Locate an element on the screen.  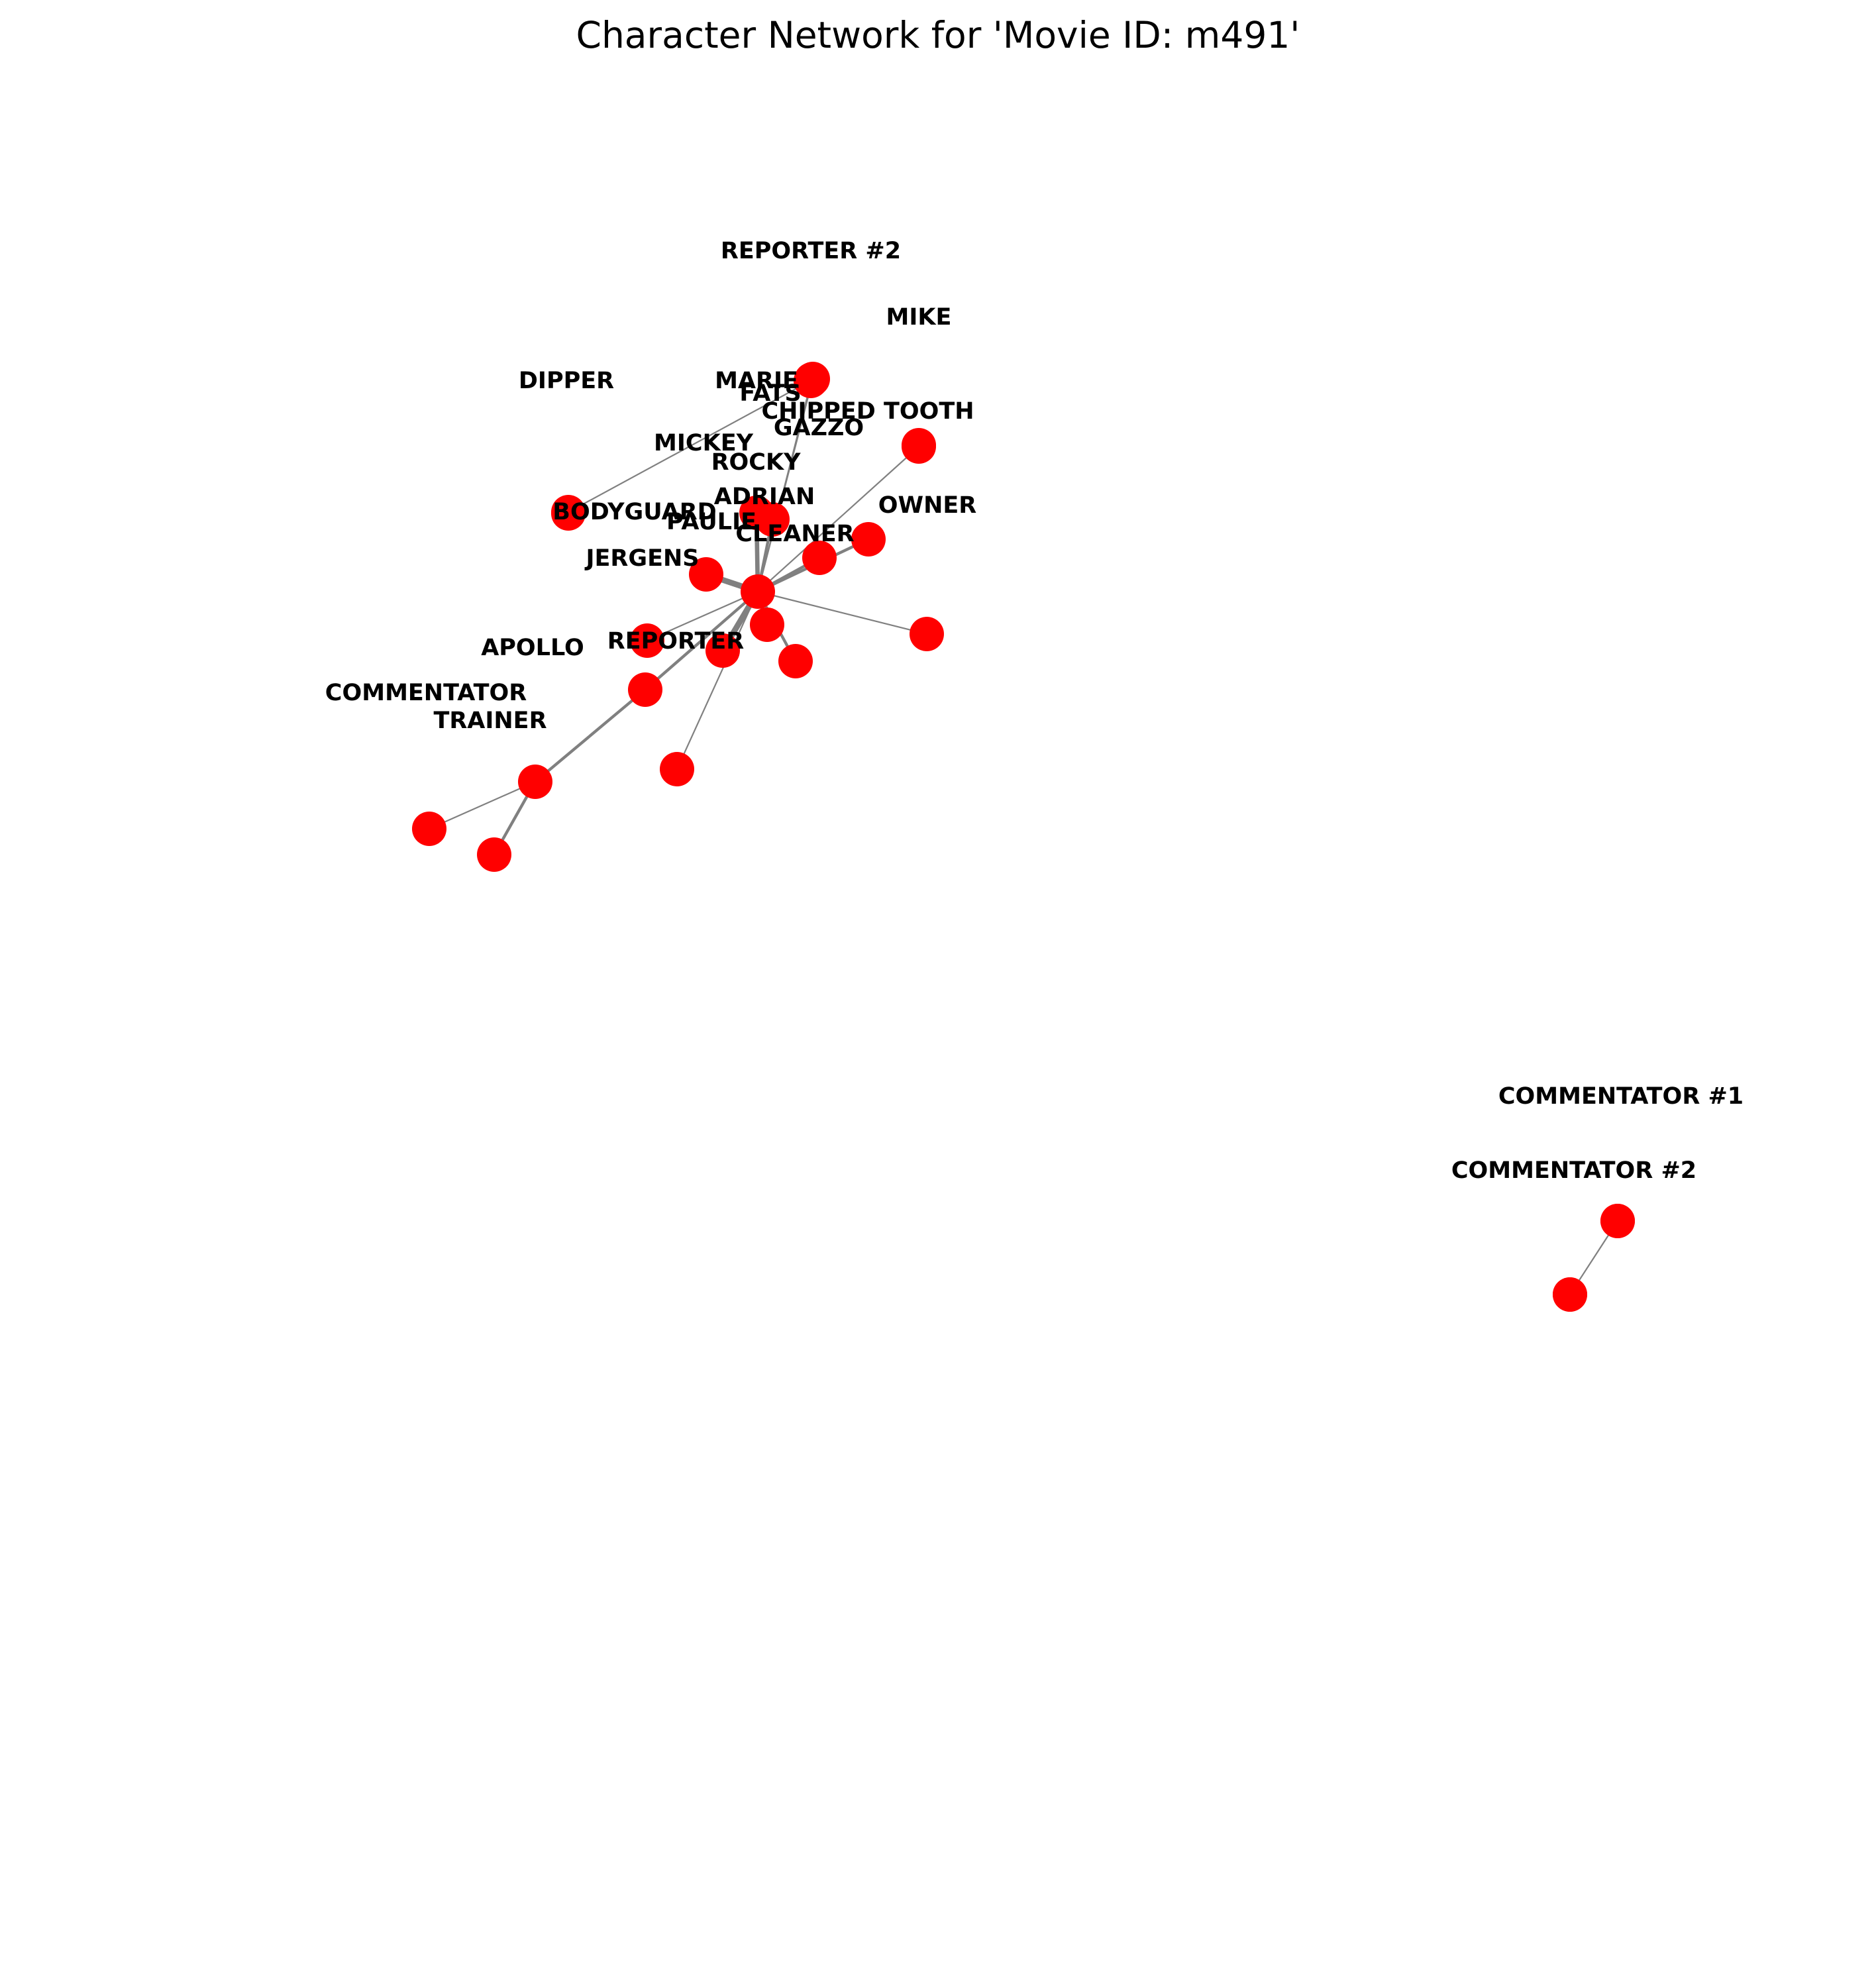
node-n1 is located at coordinates (927, 634).